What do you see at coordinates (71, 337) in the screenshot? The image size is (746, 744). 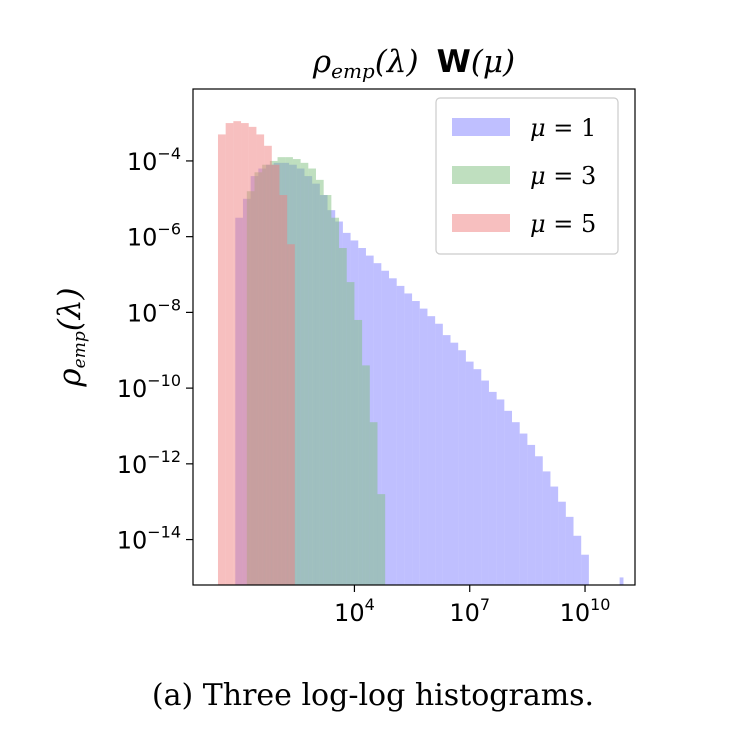 I see `y-axis-label: ρemp(λ)` at bounding box center [71, 337].